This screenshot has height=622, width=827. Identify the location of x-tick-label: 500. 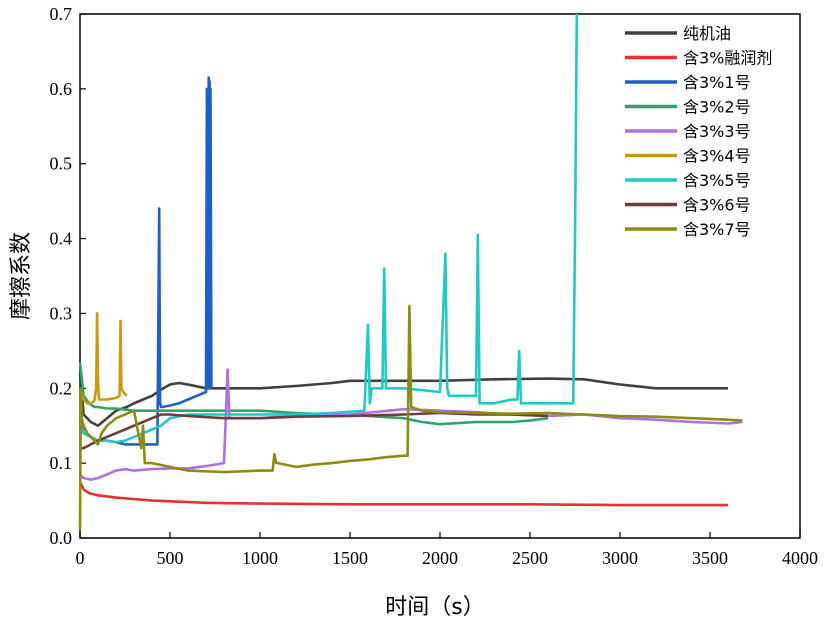
(170, 558).